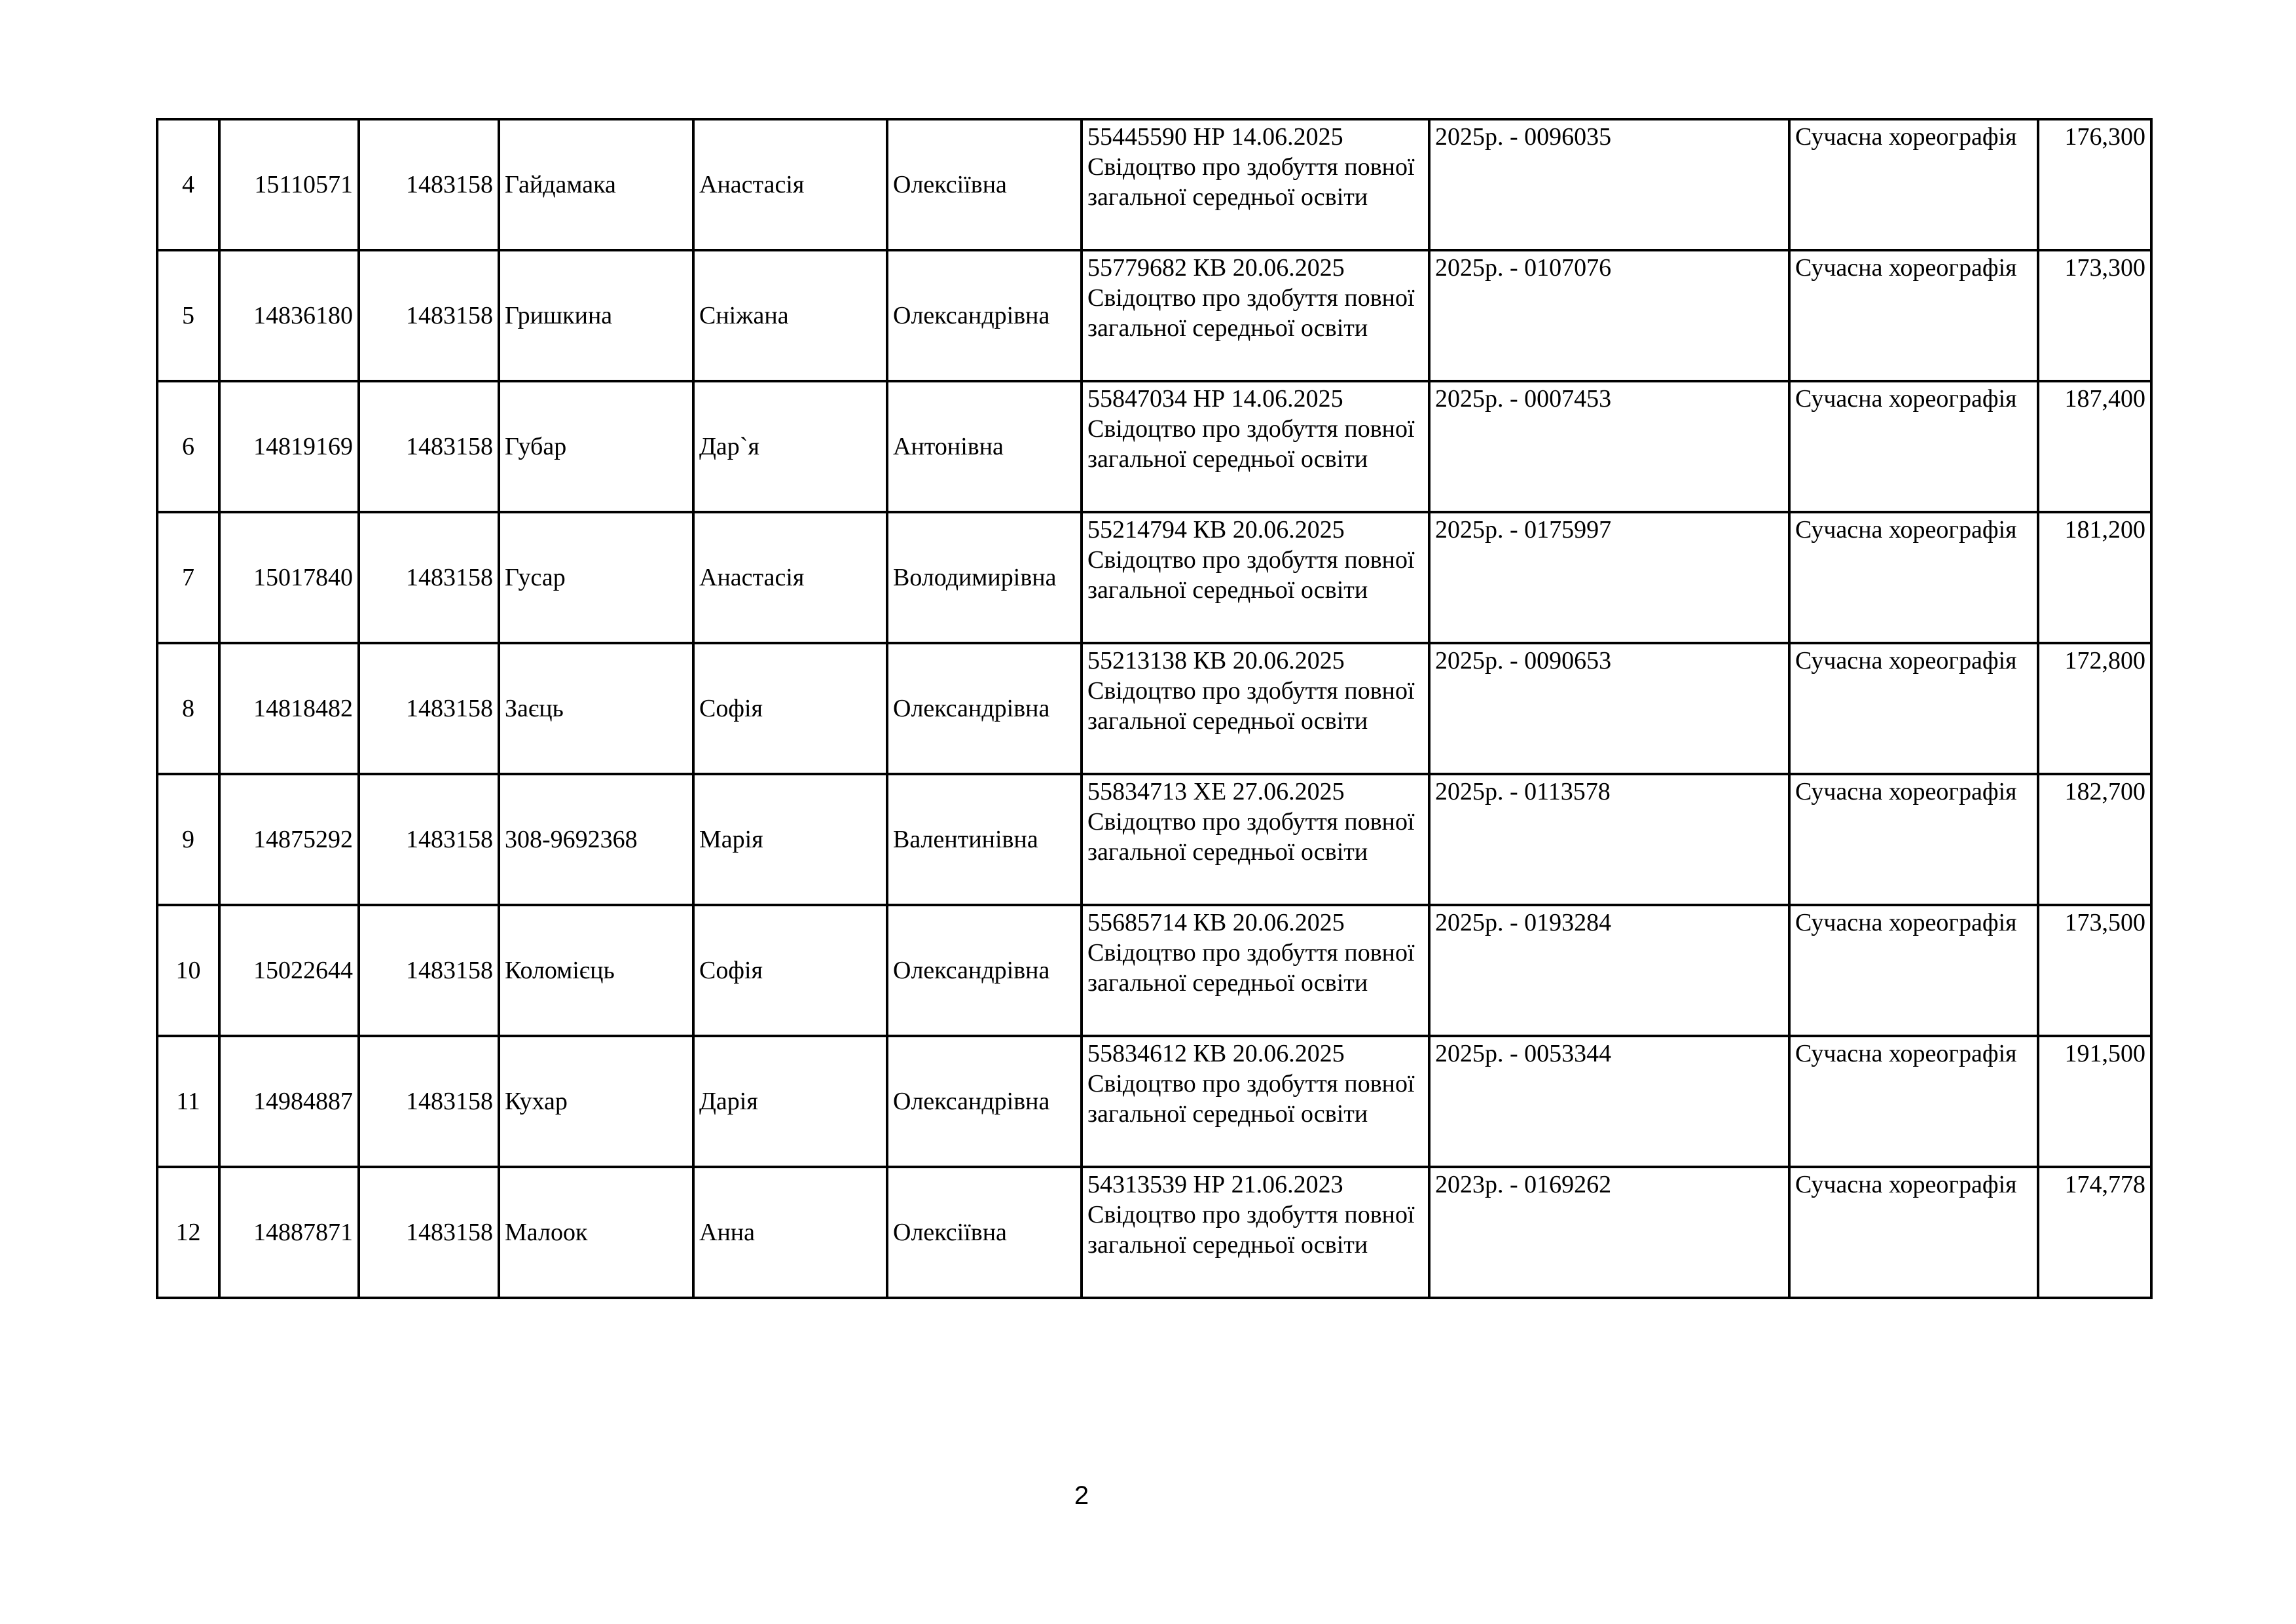 The image size is (2296, 1624). Describe the element at coordinates (790, 839) in the screenshot. I see `cell-first-name: Марія` at that location.